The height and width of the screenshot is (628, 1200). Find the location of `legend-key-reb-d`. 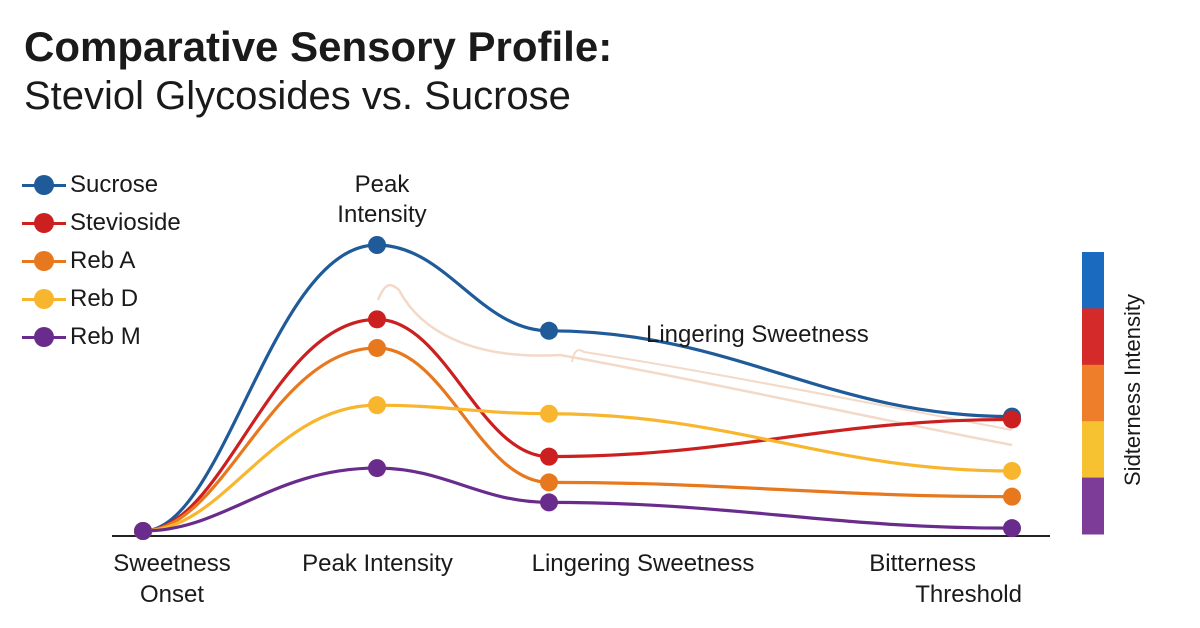

legend-key-reb-d is located at coordinates (46, 299).